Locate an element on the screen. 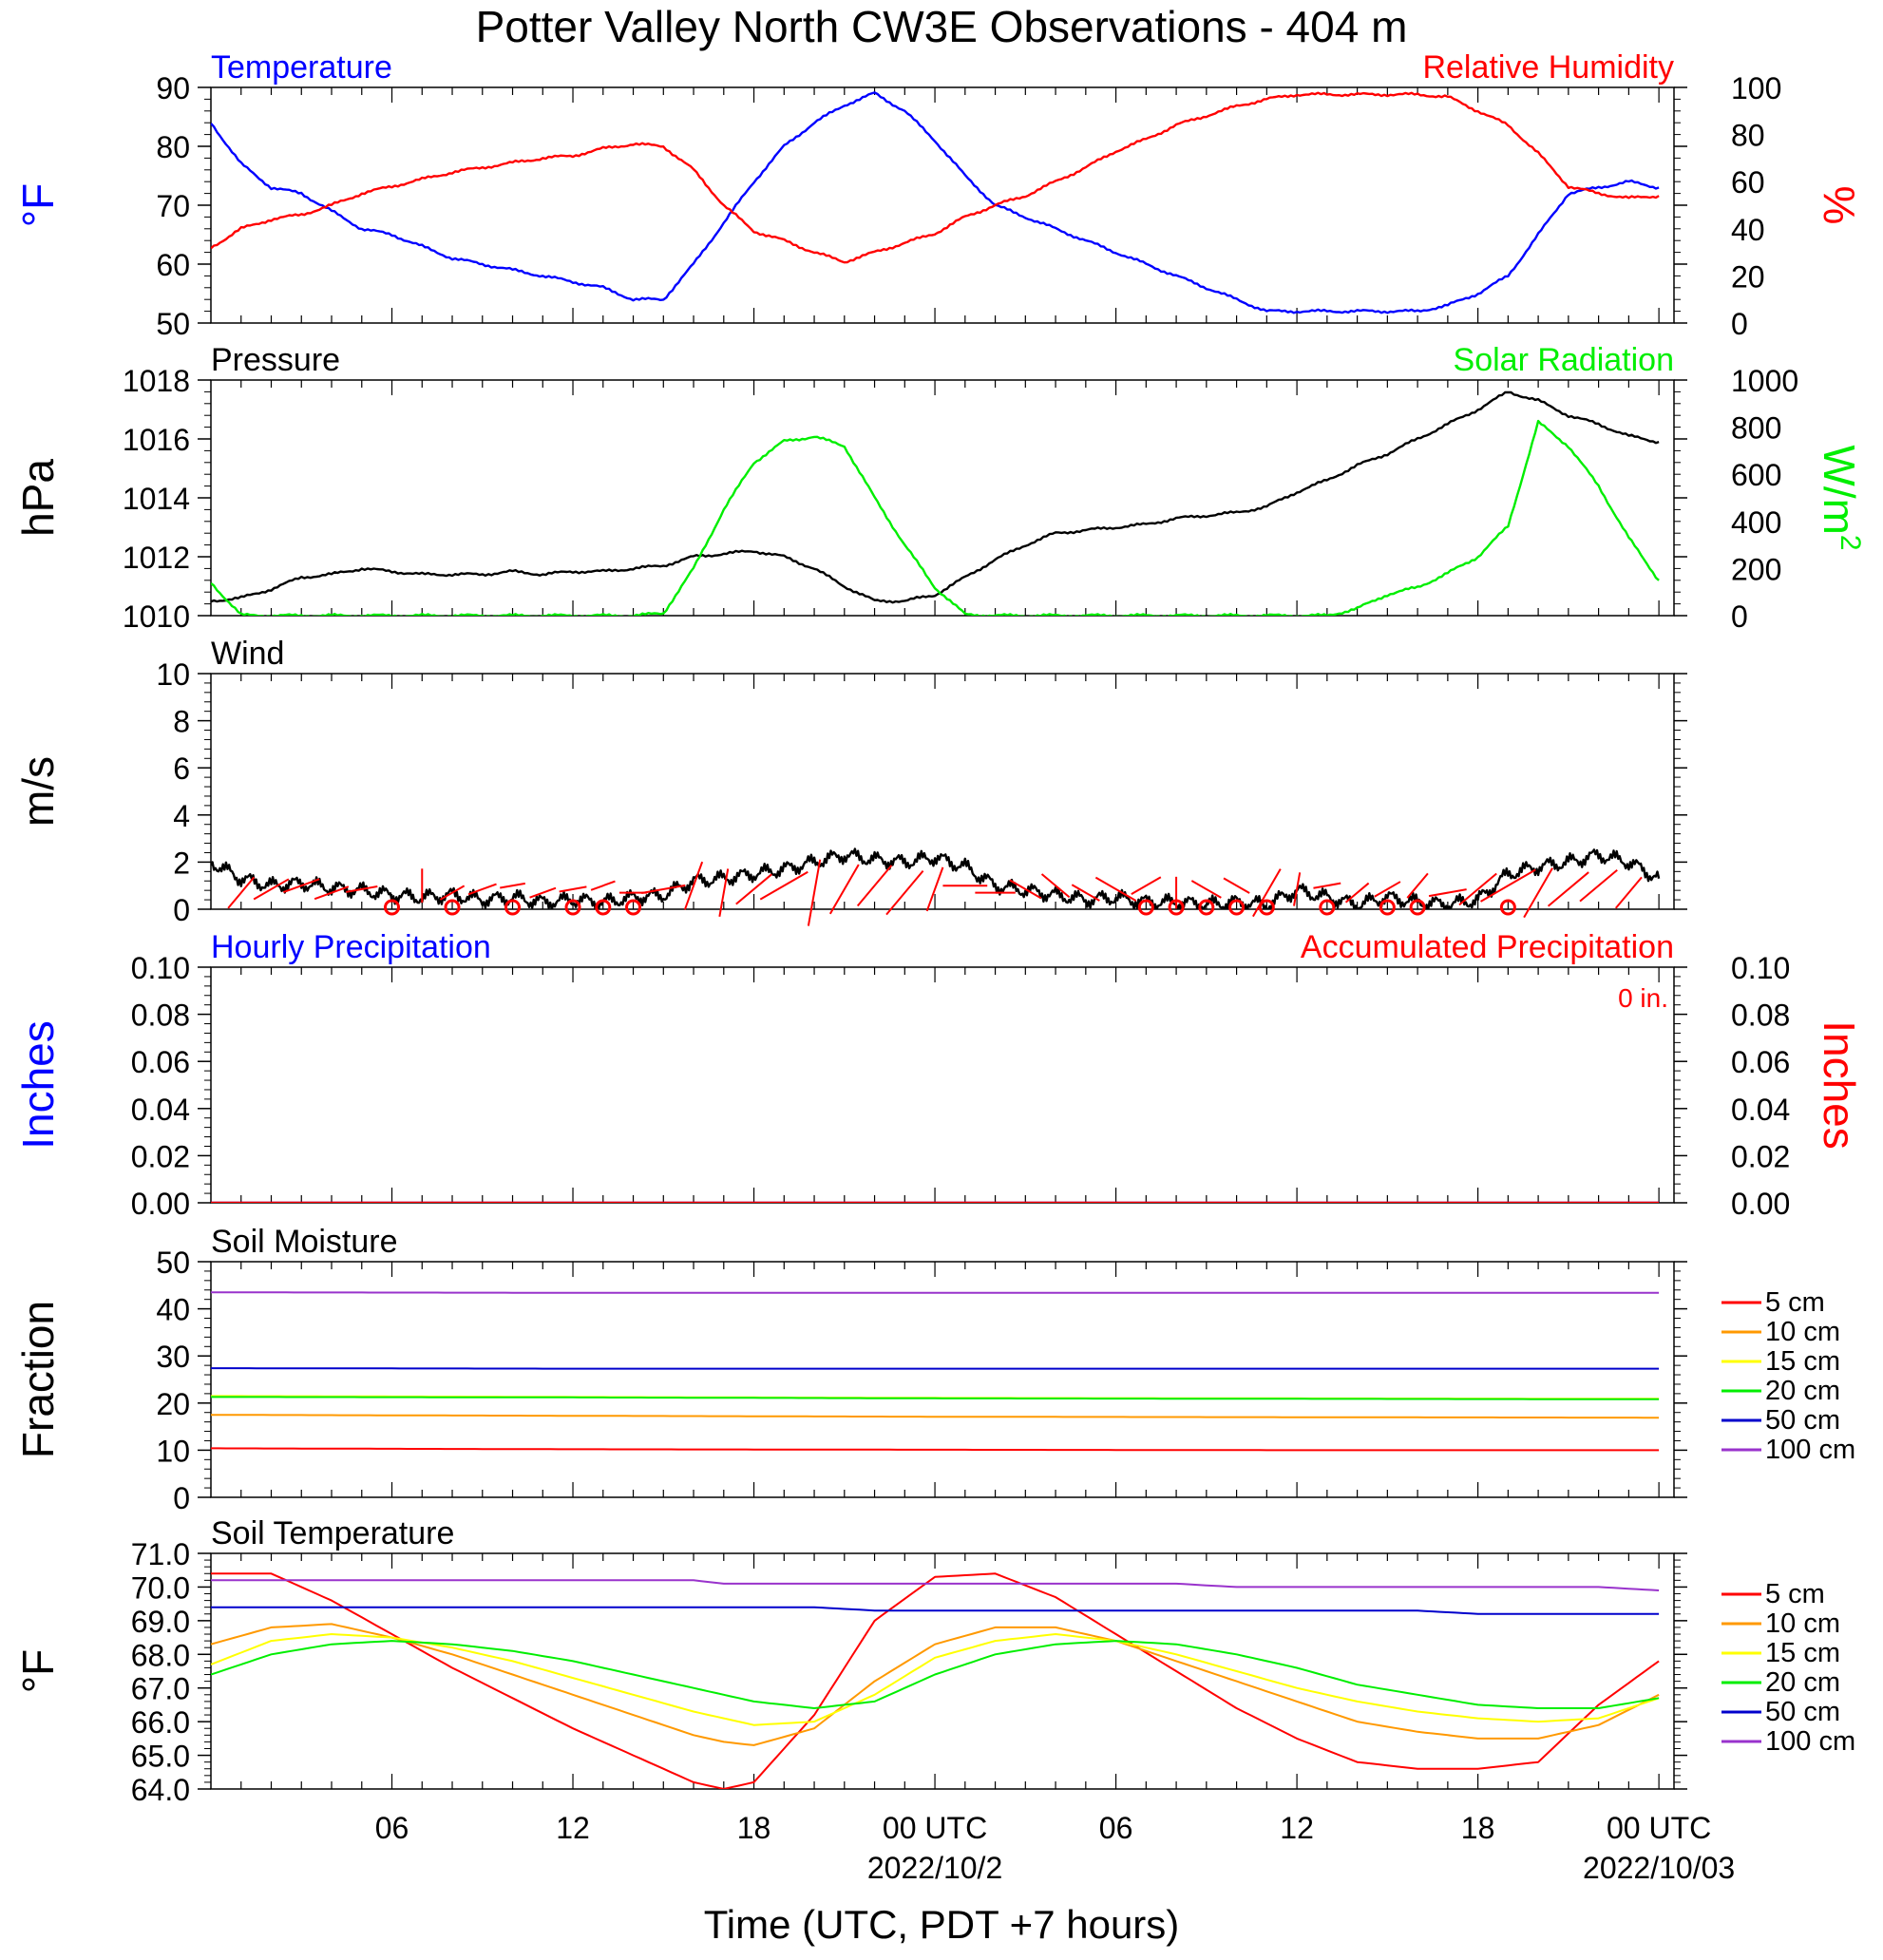  precipitation-ytick-right: 0.10 is located at coordinates (1760, 968).